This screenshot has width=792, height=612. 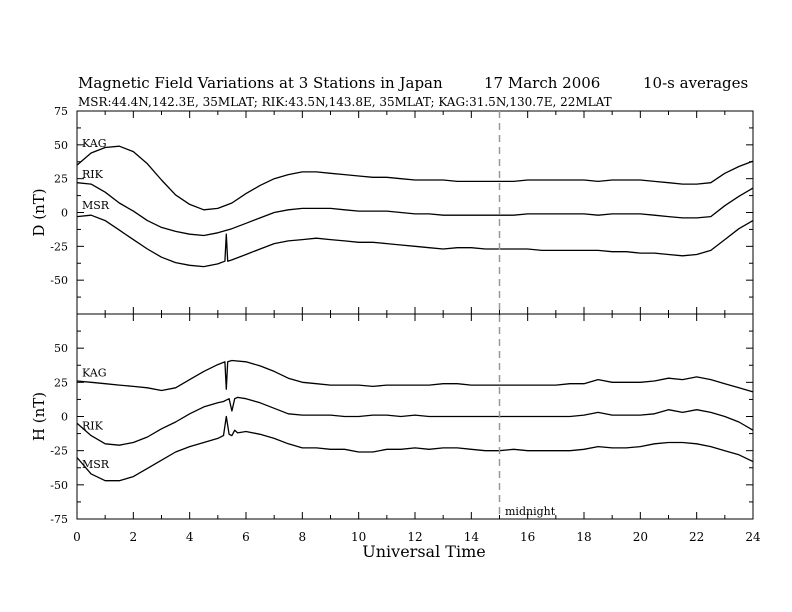 What do you see at coordinates (39, 416) in the screenshot?
I see `y-axis-label: H (nT)` at bounding box center [39, 416].